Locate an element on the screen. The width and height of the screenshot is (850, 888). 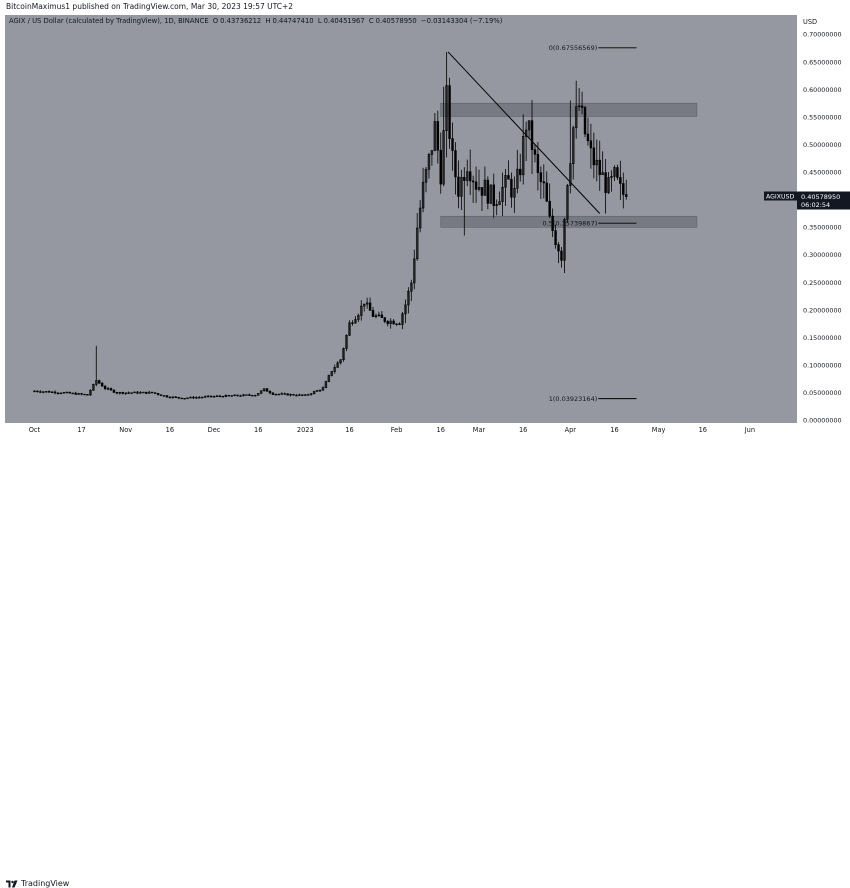
current-price-tag-bg is located at coordinates (823, 200).